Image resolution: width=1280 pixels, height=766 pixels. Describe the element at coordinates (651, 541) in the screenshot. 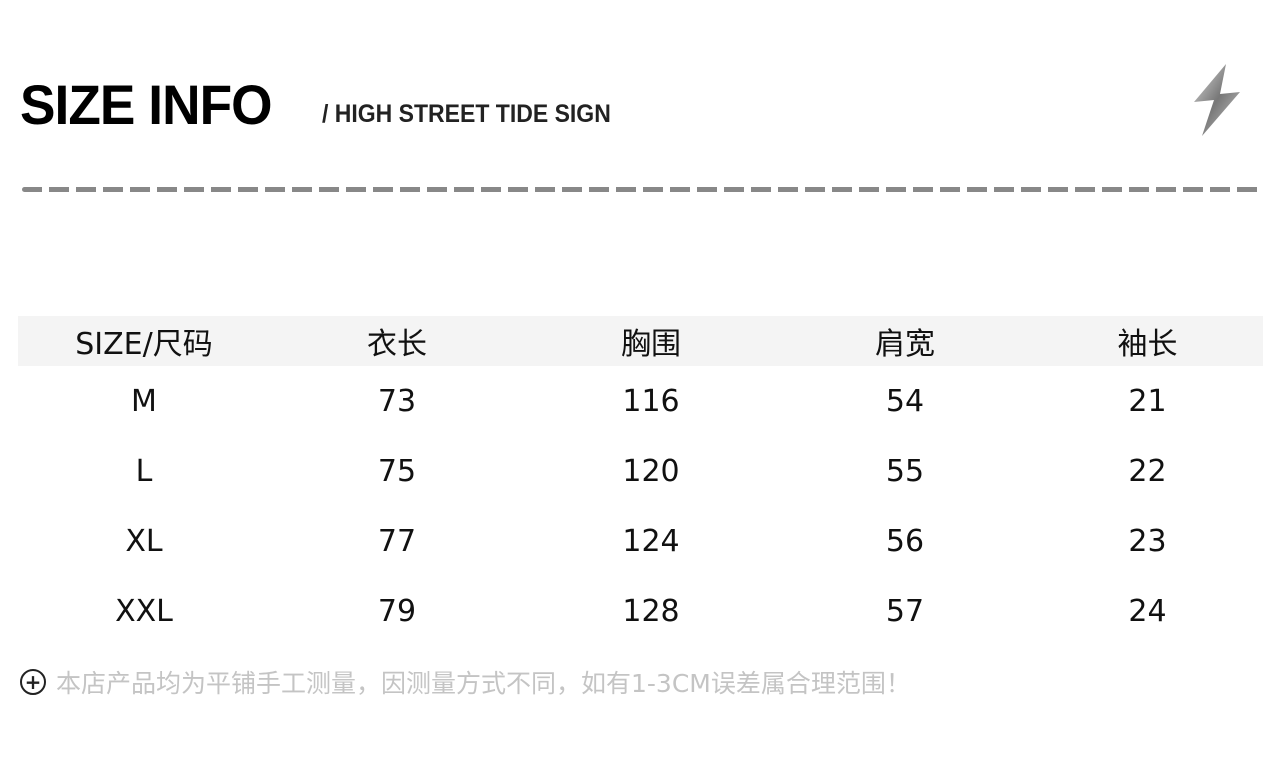

I see `table-cell: 124` at that location.